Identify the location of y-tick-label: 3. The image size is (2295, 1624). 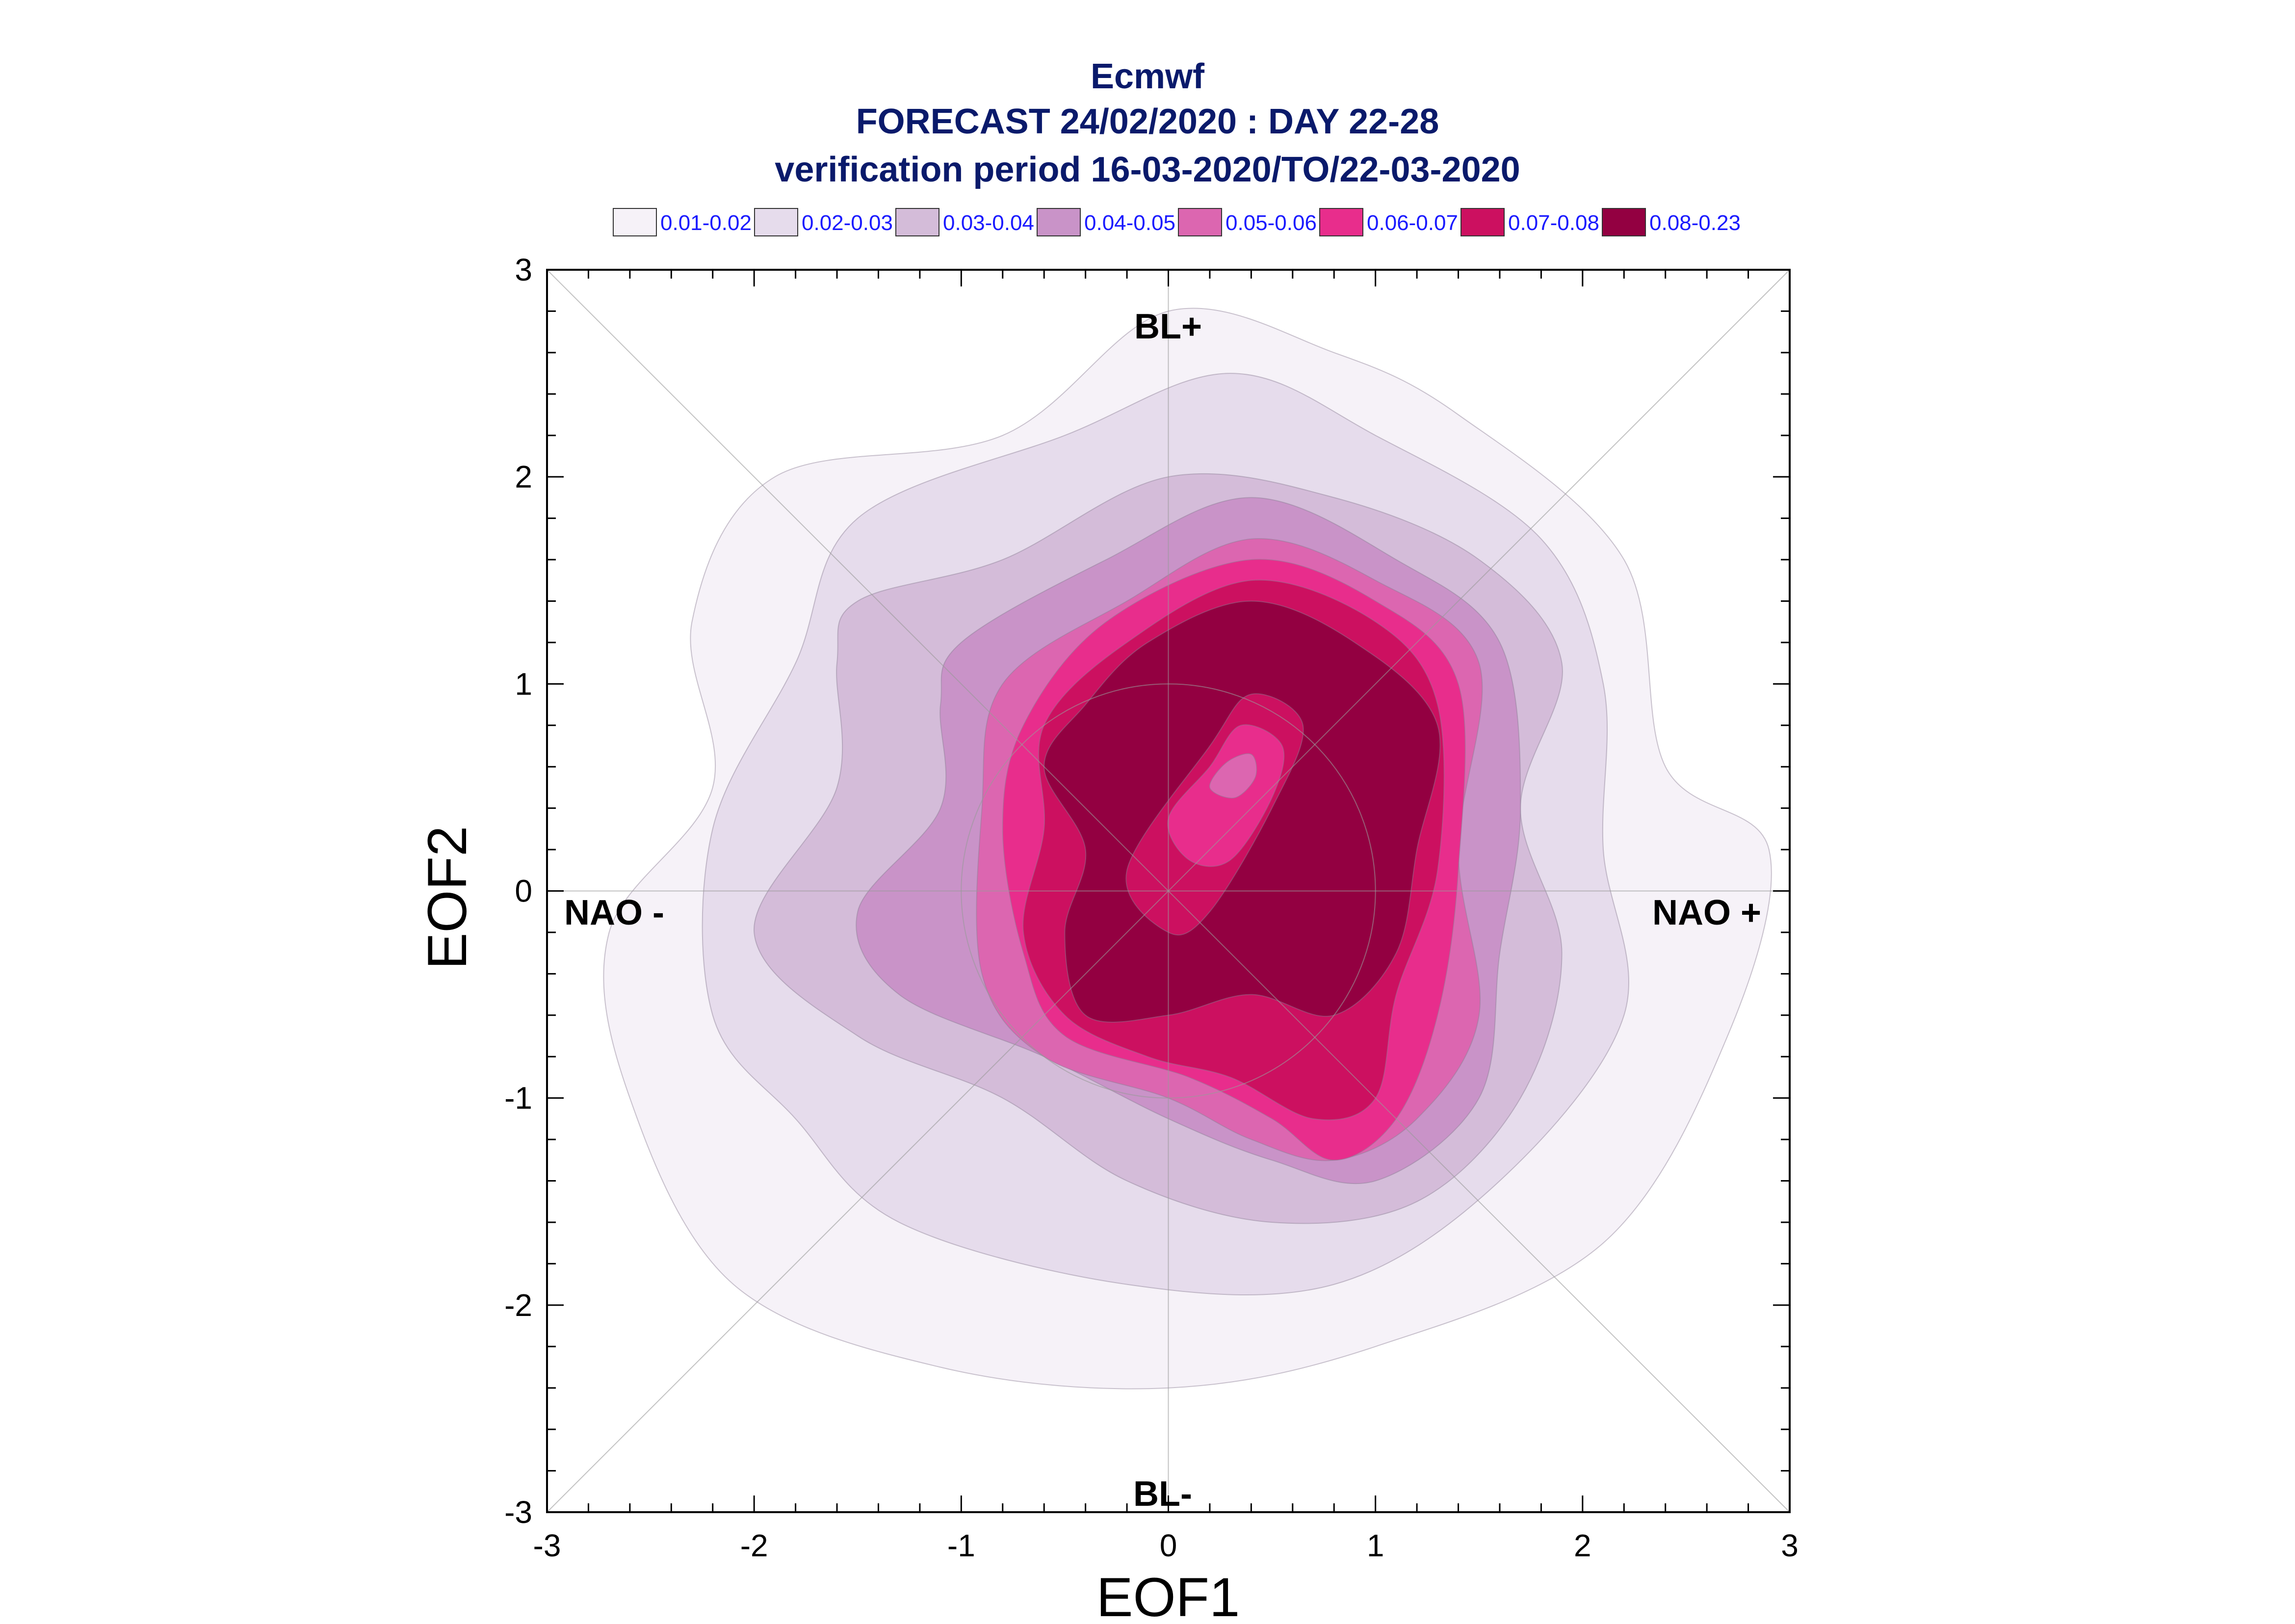
(523, 269).